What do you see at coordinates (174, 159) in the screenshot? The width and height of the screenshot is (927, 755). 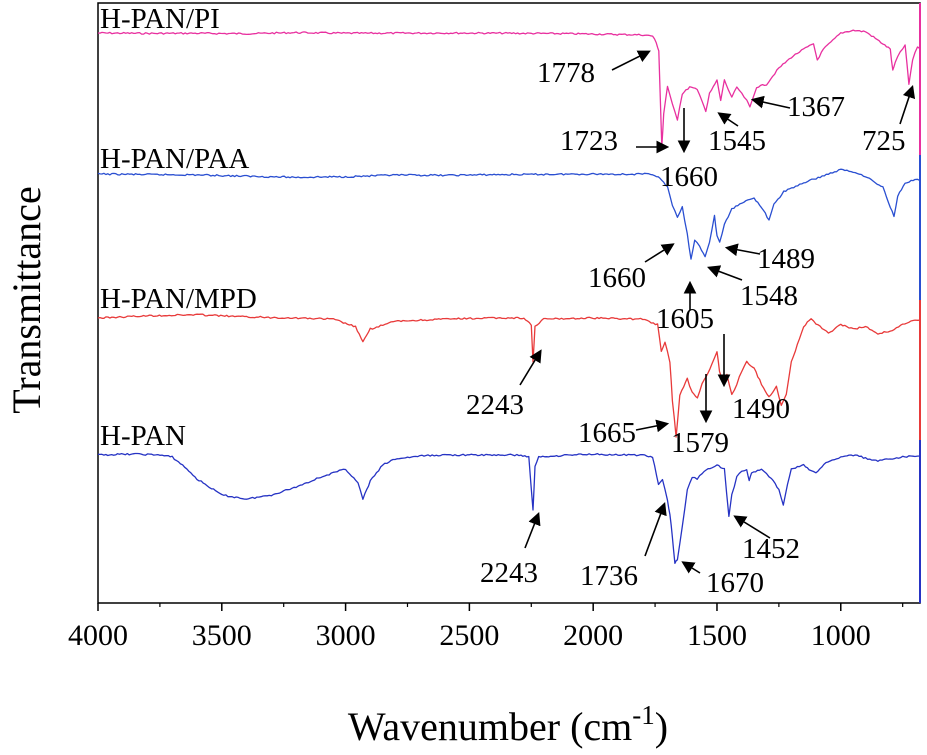 I see `series-label-1: H-PAN/PAA` at bounding box center [174, 159].